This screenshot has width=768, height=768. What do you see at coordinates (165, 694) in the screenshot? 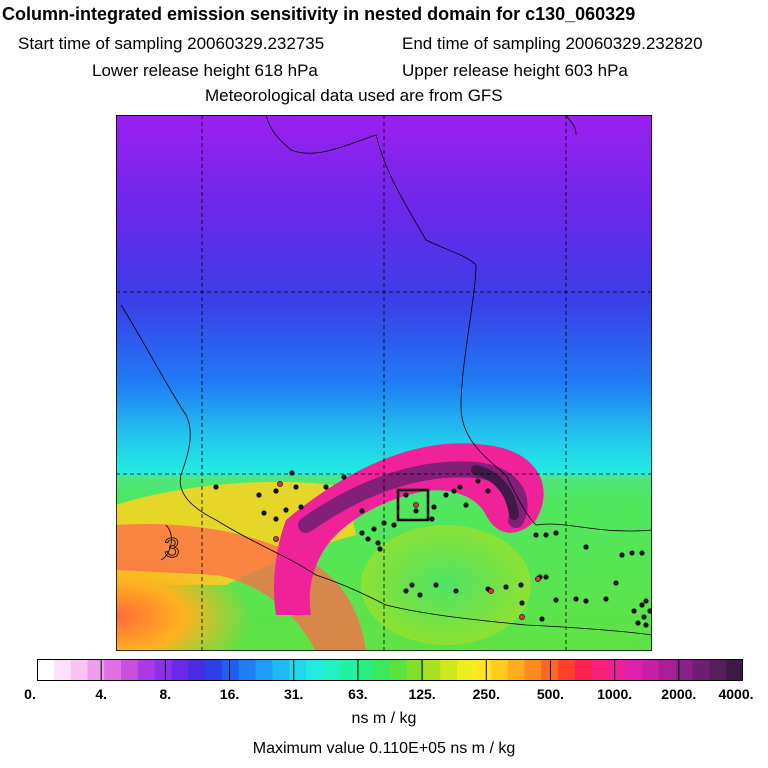
I see `colorbar-tick-label: 8.` at bounding box center [165, 694].